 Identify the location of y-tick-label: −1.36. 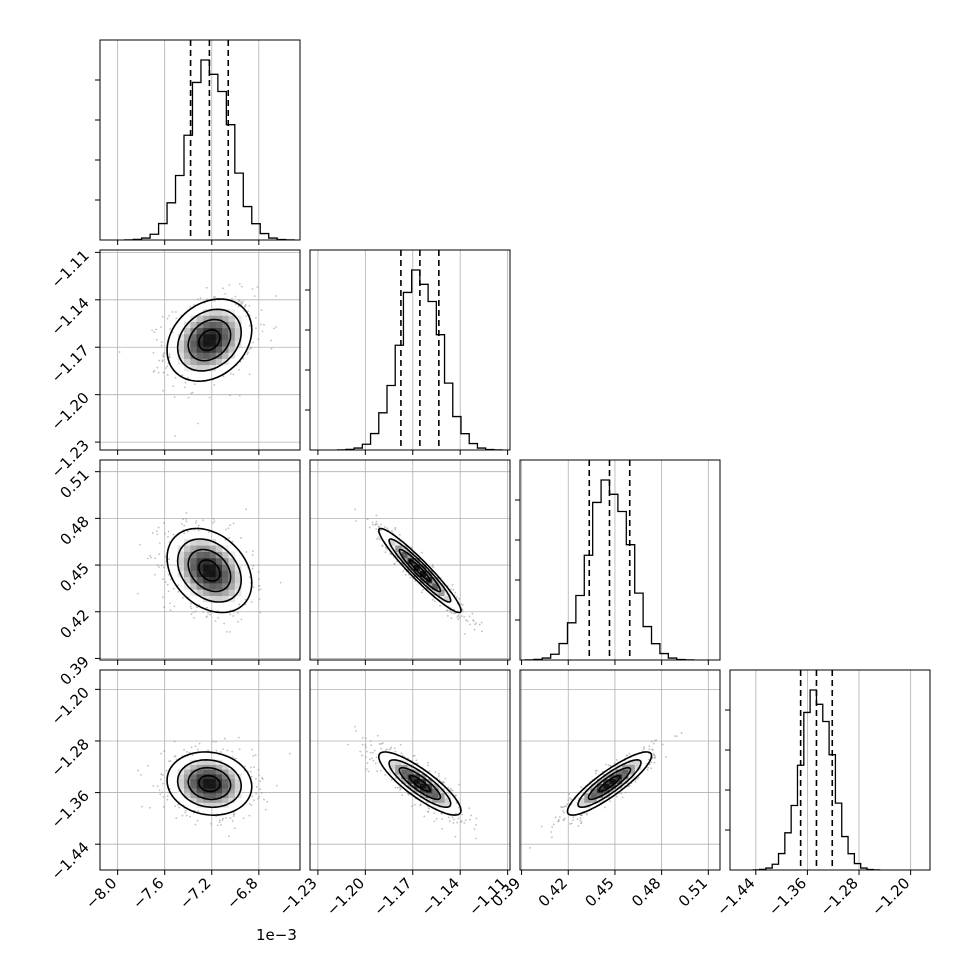
(70, 809).